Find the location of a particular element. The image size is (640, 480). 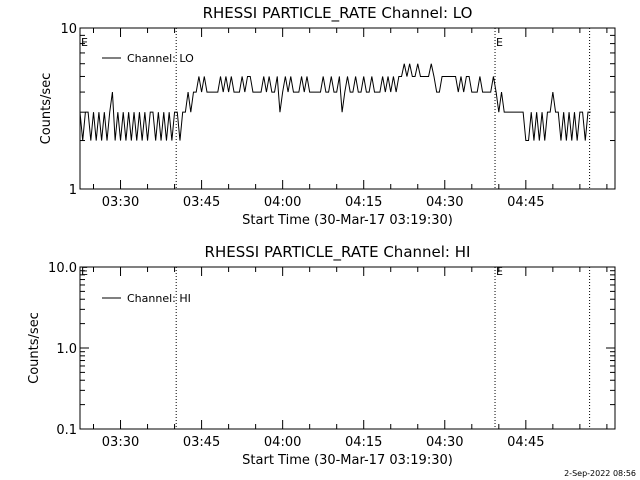

y-tick-label: 1 is located at coordinates (73, 190).